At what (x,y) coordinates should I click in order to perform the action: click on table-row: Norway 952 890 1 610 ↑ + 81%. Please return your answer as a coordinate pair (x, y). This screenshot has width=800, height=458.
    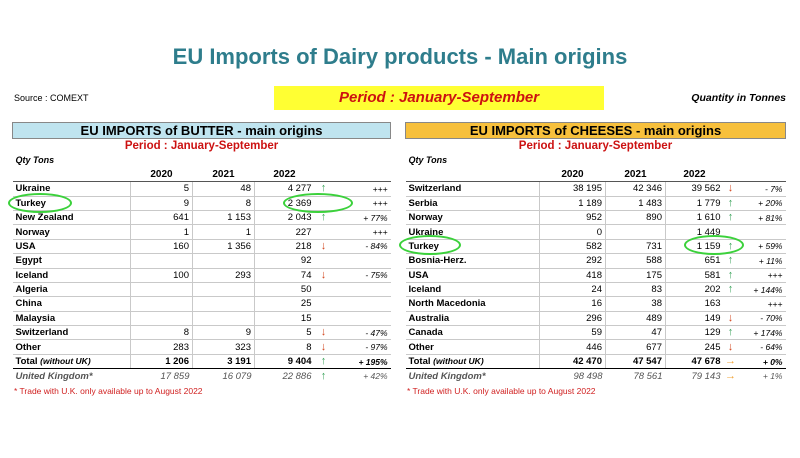
    Looking at the image, I should click on (595, 218).